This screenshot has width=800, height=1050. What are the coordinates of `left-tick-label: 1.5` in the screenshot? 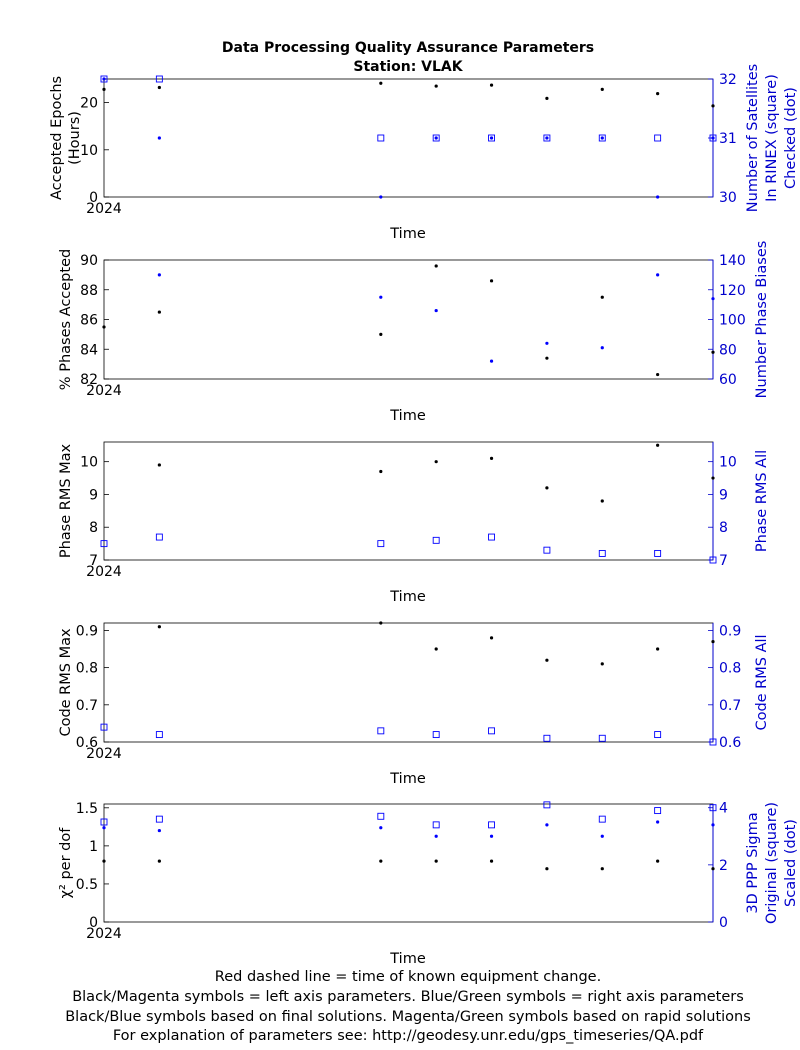 It's located at (87, 809).